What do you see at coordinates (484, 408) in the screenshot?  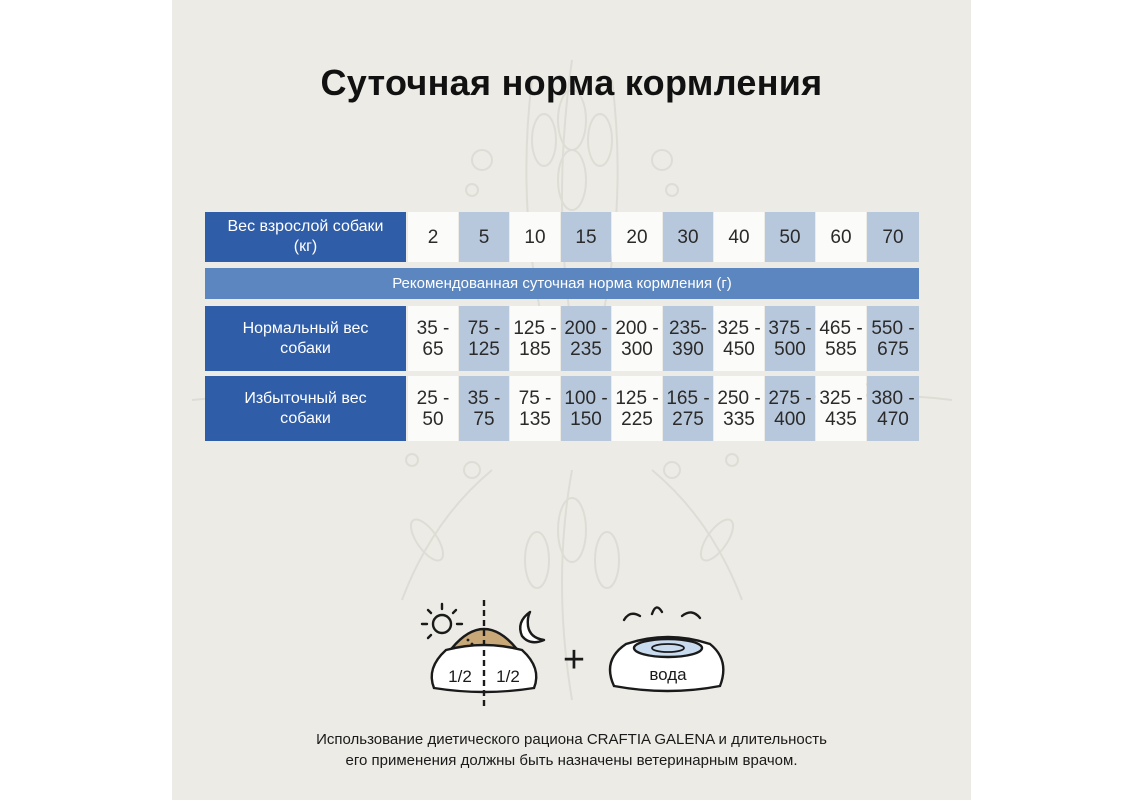 I see `excess-weight-cell: 35 - 75` at bounding box center [484, 408].